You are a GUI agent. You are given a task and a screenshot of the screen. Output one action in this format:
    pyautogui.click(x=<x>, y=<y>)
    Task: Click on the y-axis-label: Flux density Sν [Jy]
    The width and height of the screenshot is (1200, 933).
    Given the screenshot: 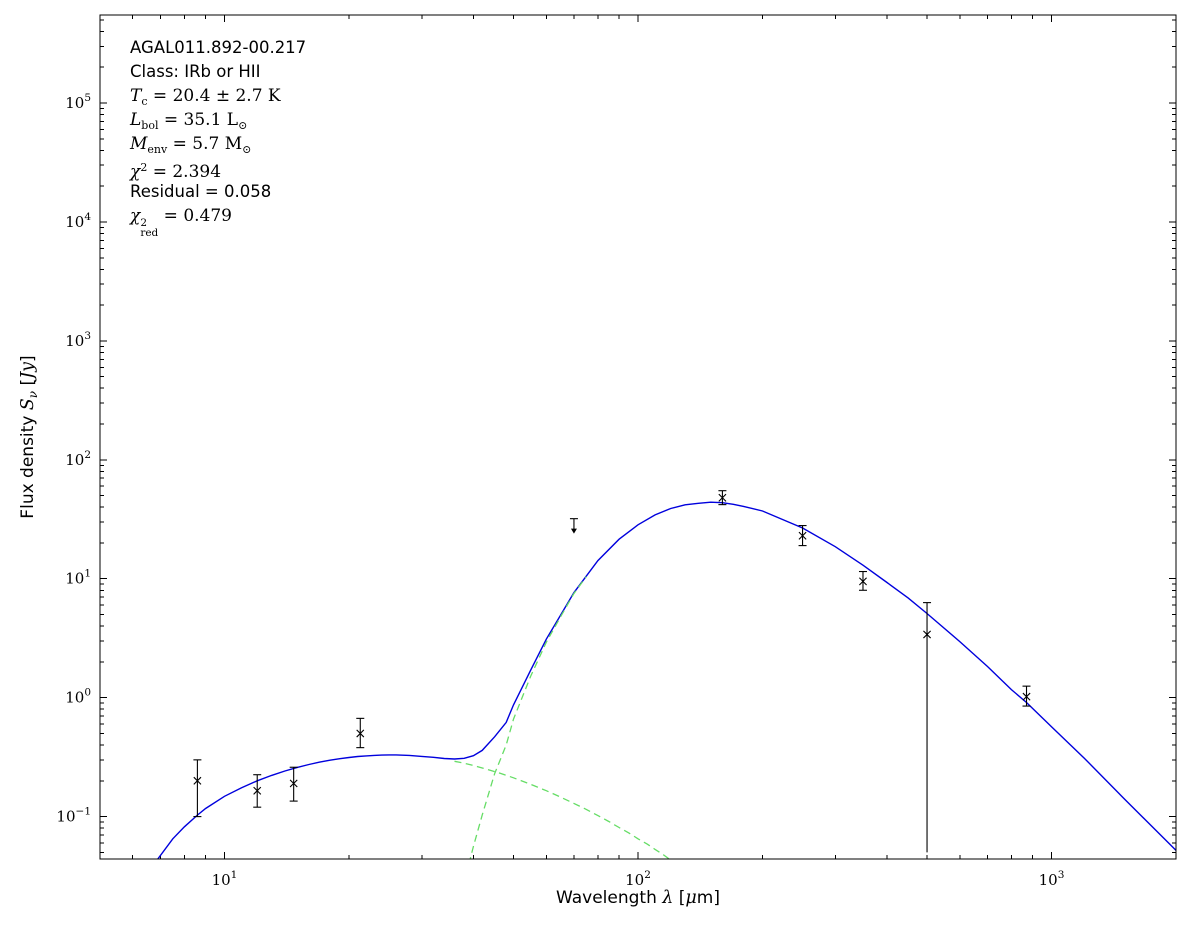 What is the action you would take?
    pyautogui.click(x=29, y=436)
    